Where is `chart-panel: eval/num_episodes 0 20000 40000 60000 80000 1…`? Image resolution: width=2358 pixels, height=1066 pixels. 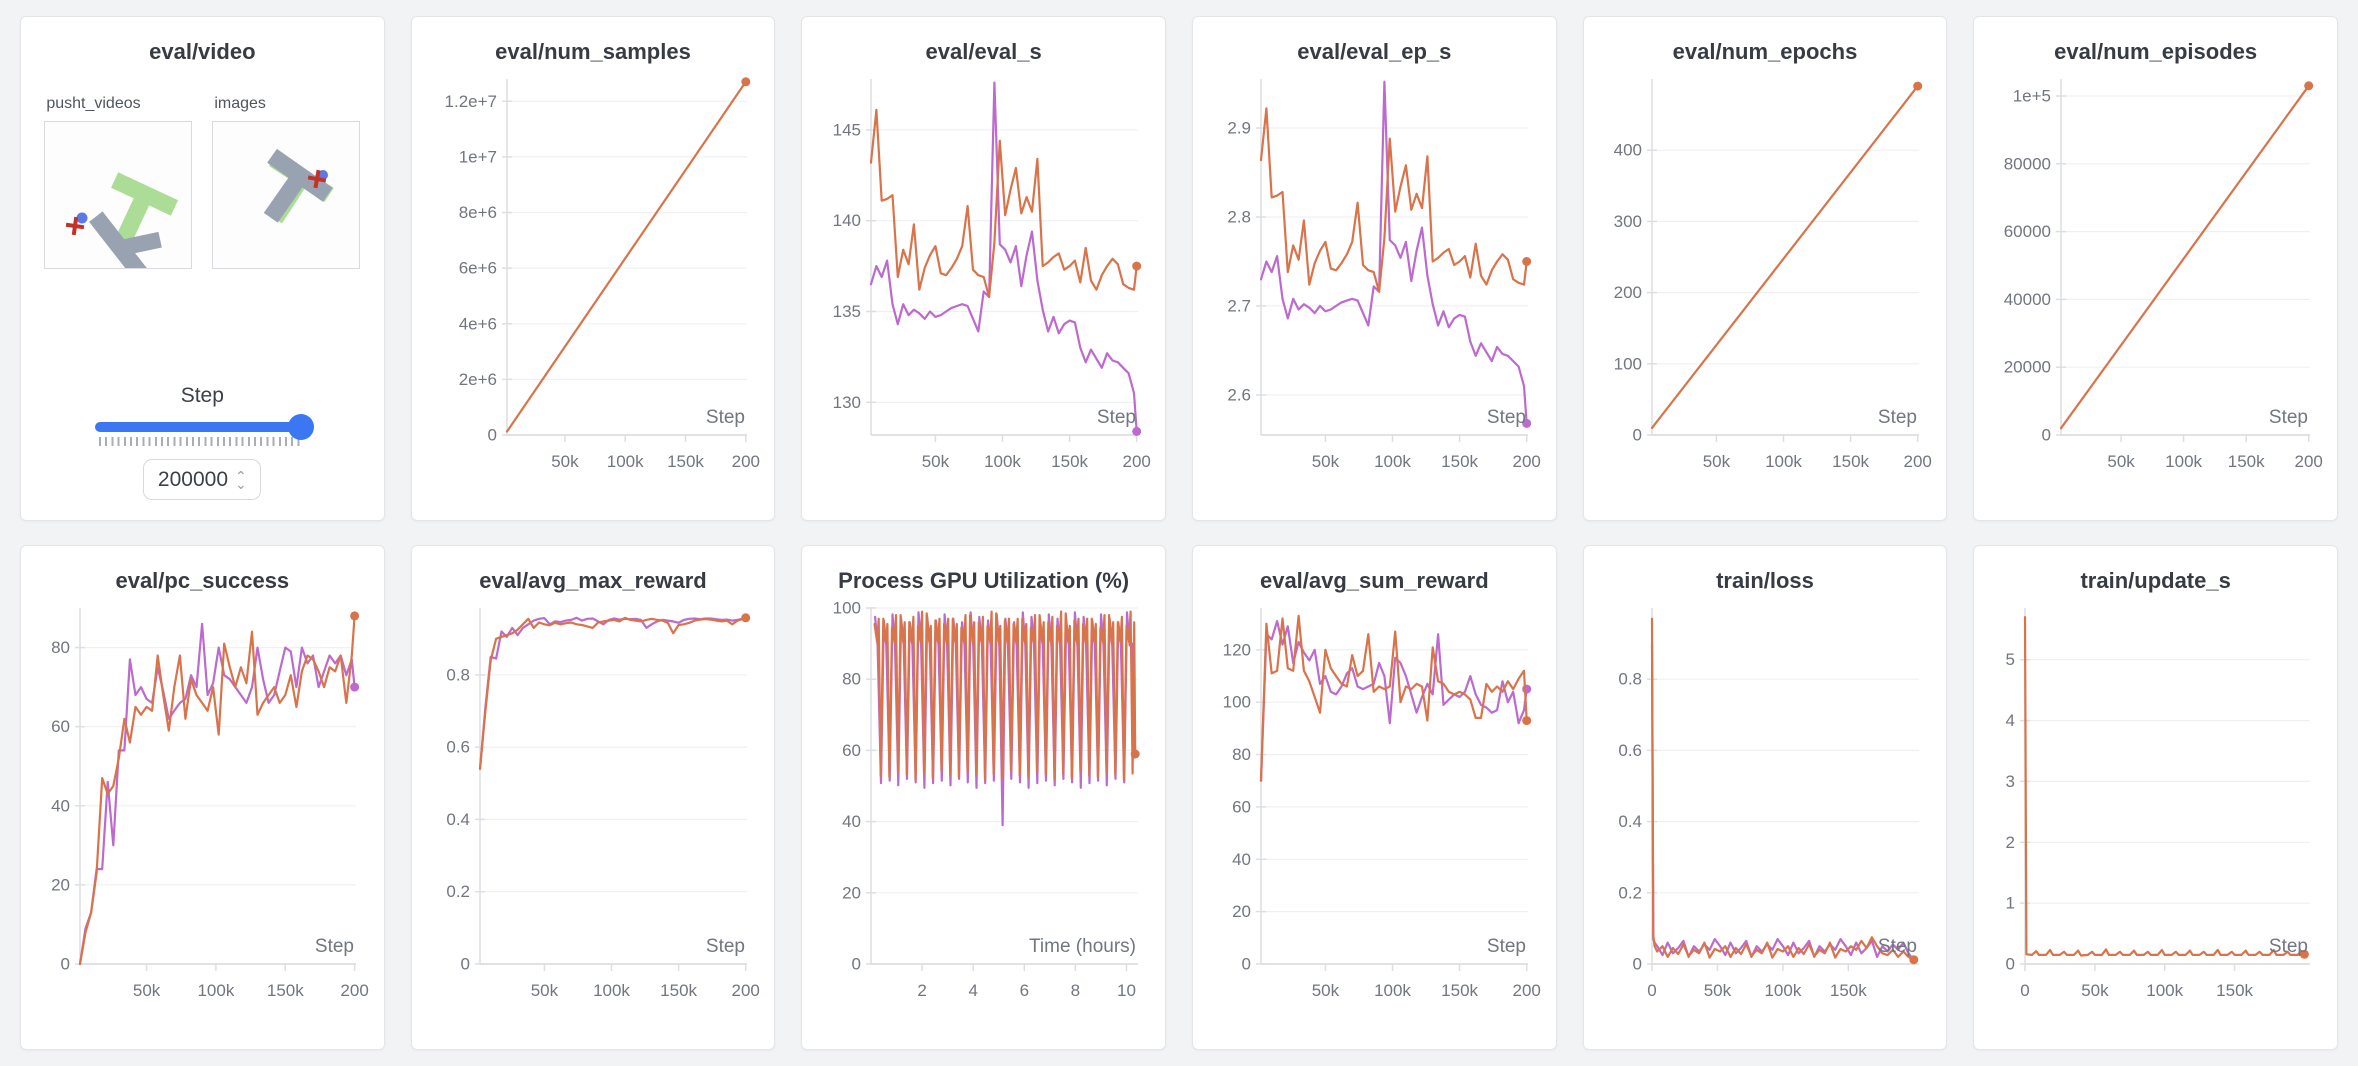 chart-panel: eval/num_episodes 0 20000 40000 60000 80000 1… is located at coordinates (2155, 268).